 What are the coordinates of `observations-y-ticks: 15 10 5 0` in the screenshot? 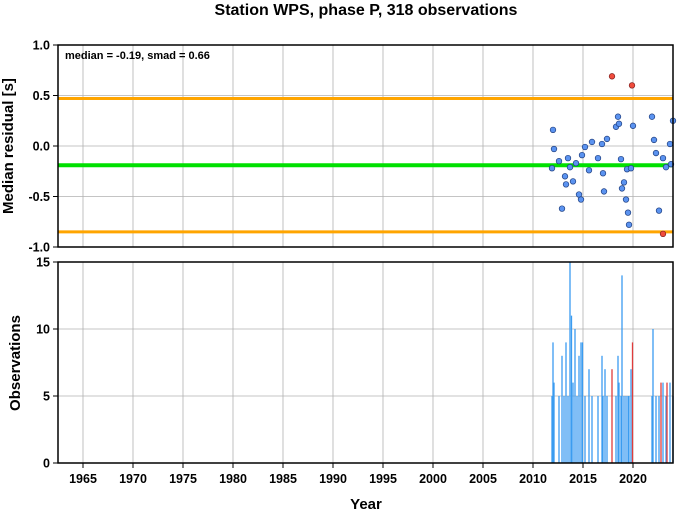 It's located at (47, 363).